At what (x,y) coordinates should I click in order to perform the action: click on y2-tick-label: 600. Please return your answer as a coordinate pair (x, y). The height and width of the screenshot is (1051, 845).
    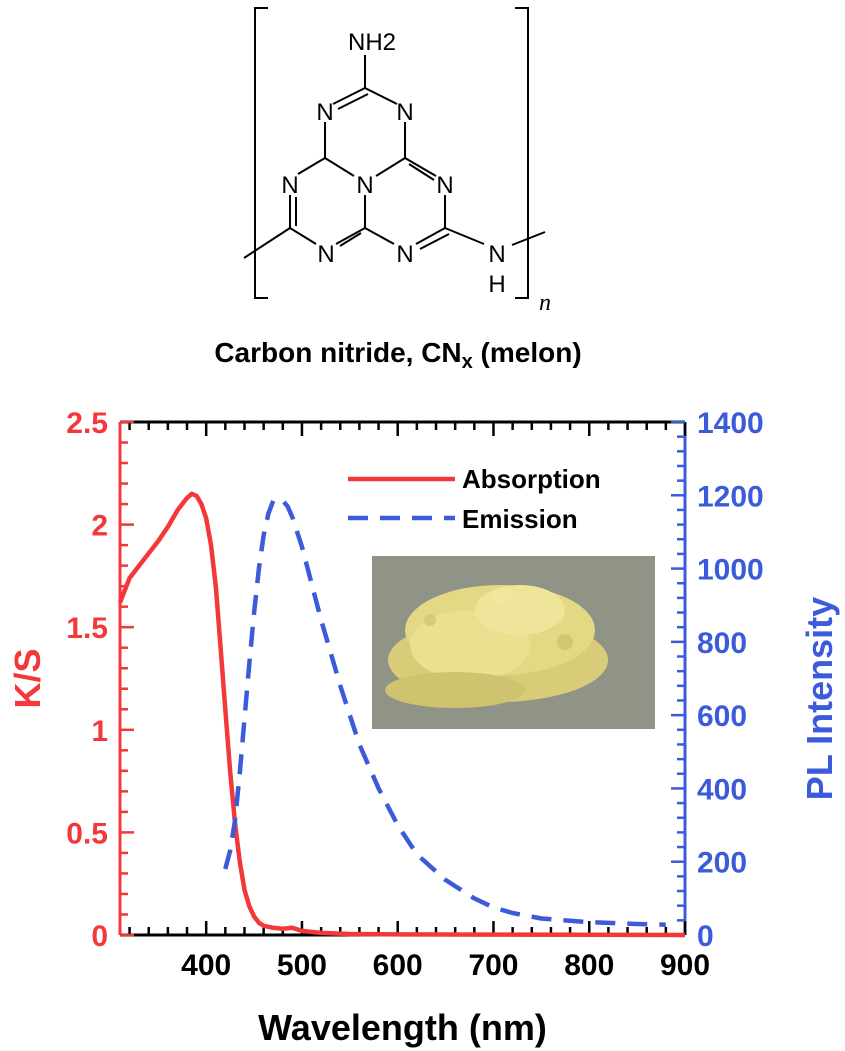
    Looking at the image, I should click on (722, 716).